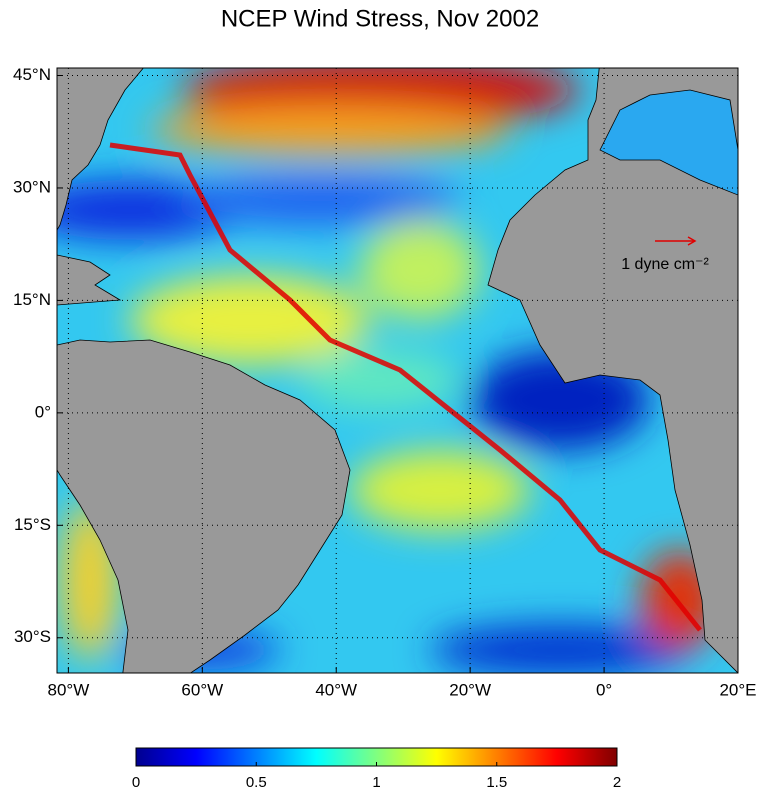 This screenshot has height=797, width=760. I want to click on colorbar-tick-label: 2, so click(617, 782).